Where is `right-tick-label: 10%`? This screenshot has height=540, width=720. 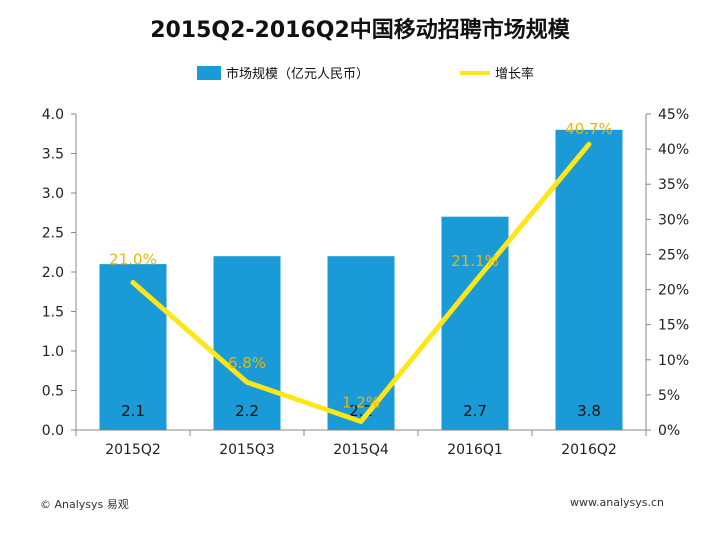
right-tick-label: 10% is located at coordinates (673, 361).